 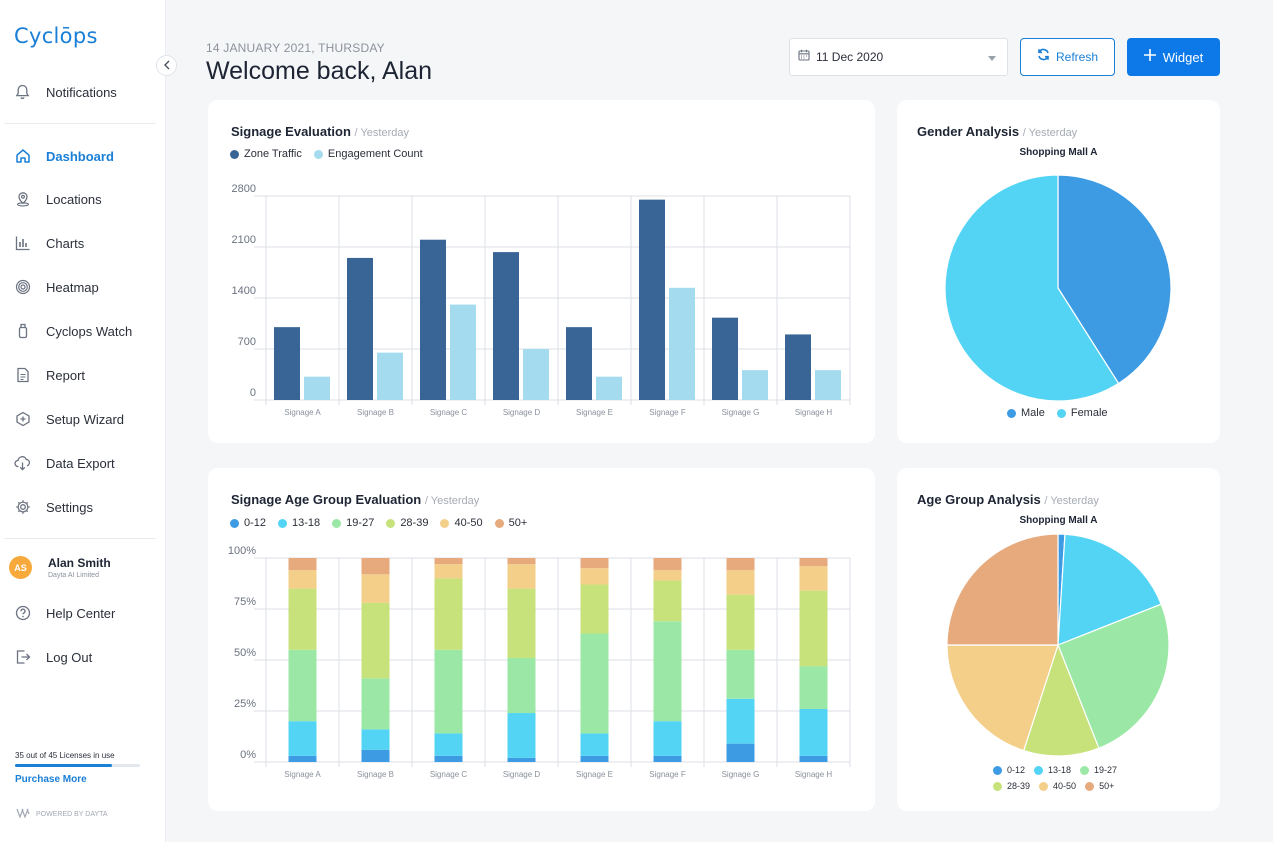 I want to click on pie-caption: Shopping Mall A, so click(x=1058, y=520).